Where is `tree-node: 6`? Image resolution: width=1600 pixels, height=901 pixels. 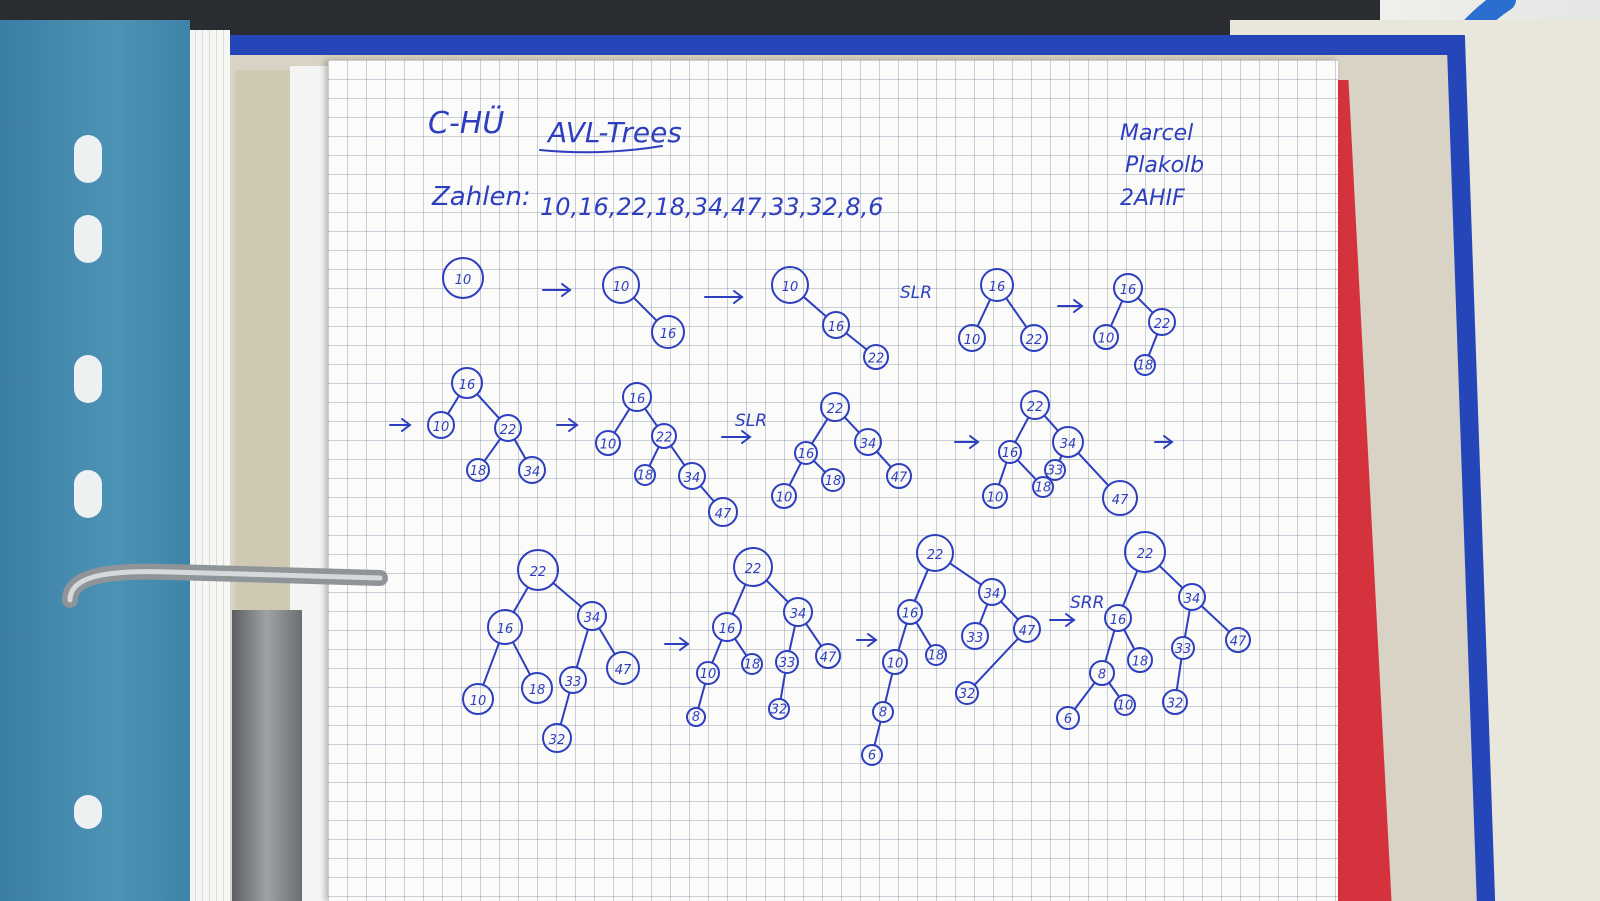 tree-node: 6 is located at coordinates (872, 755).